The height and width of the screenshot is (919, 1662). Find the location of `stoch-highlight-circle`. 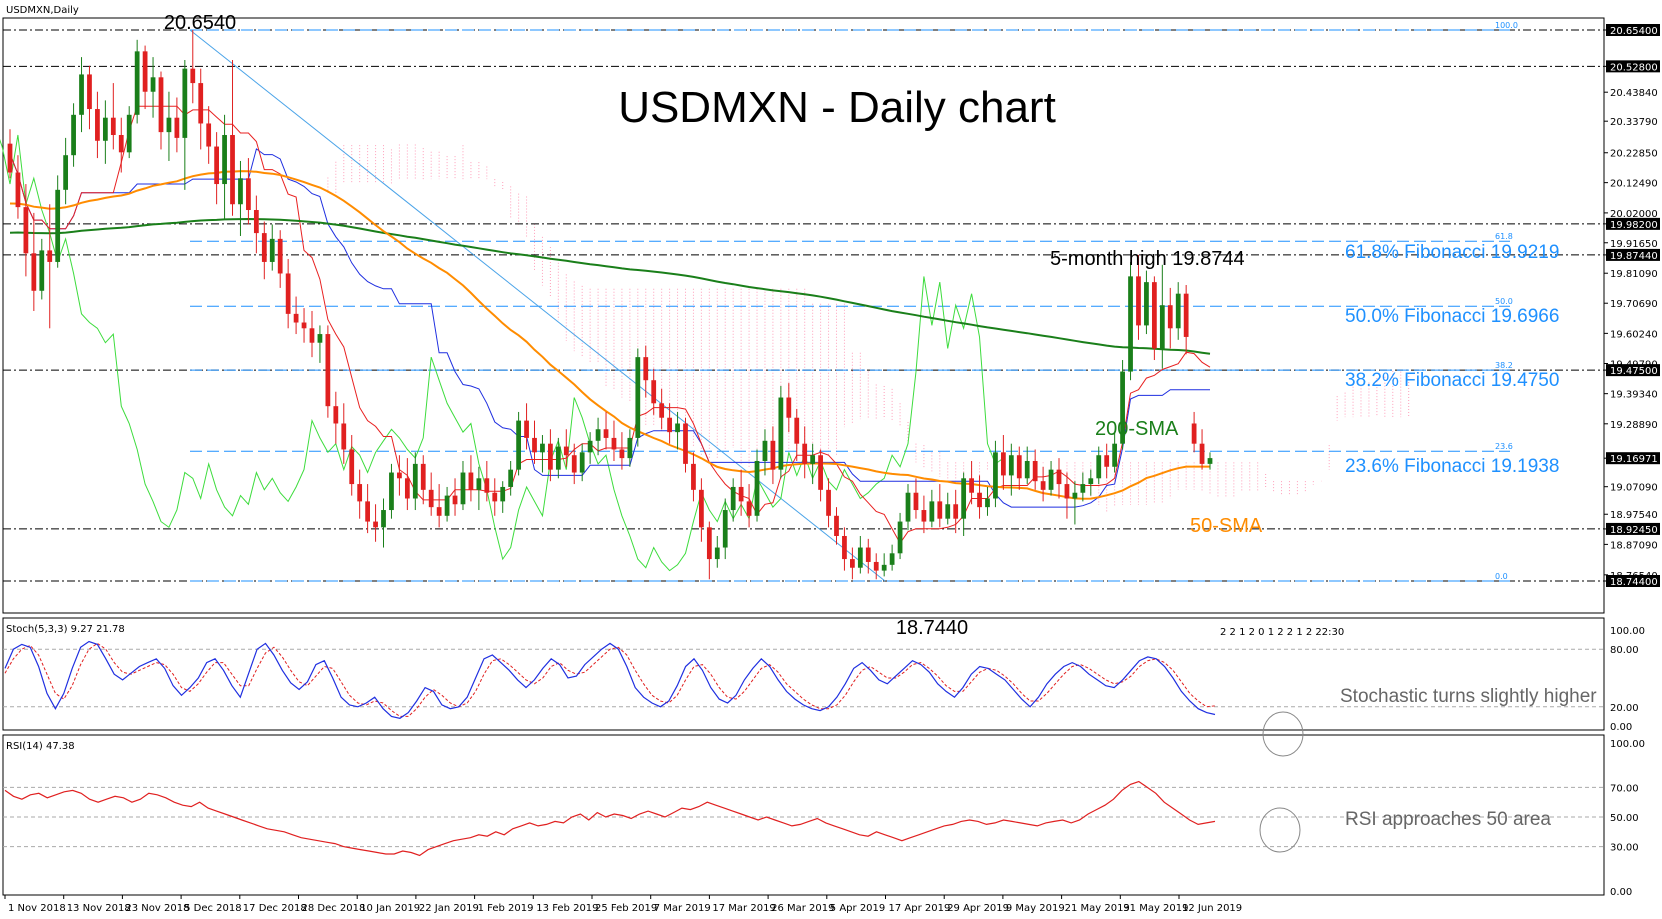

stoch-highlight-circle is located at coordinates (1283, 734).